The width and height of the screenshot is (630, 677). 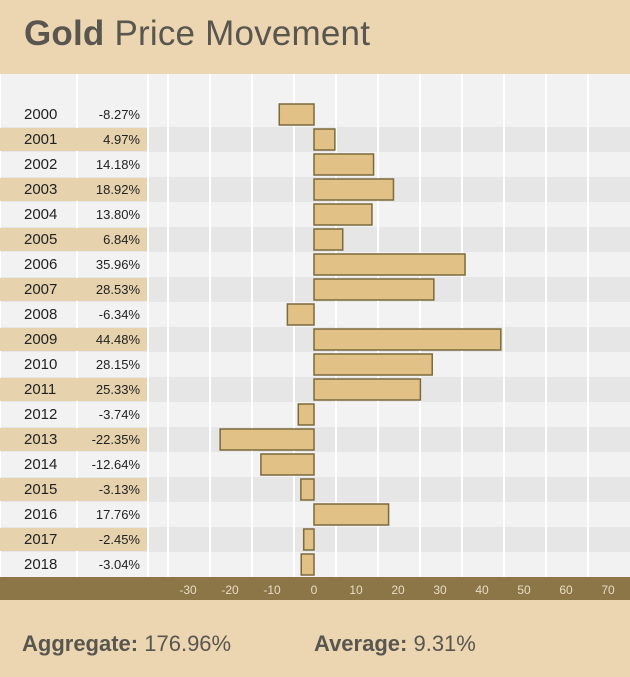 What do you see at coordinates (40, 389) in the screenshot?
I see `year-label: 2011` at bounding box center [40, 389].